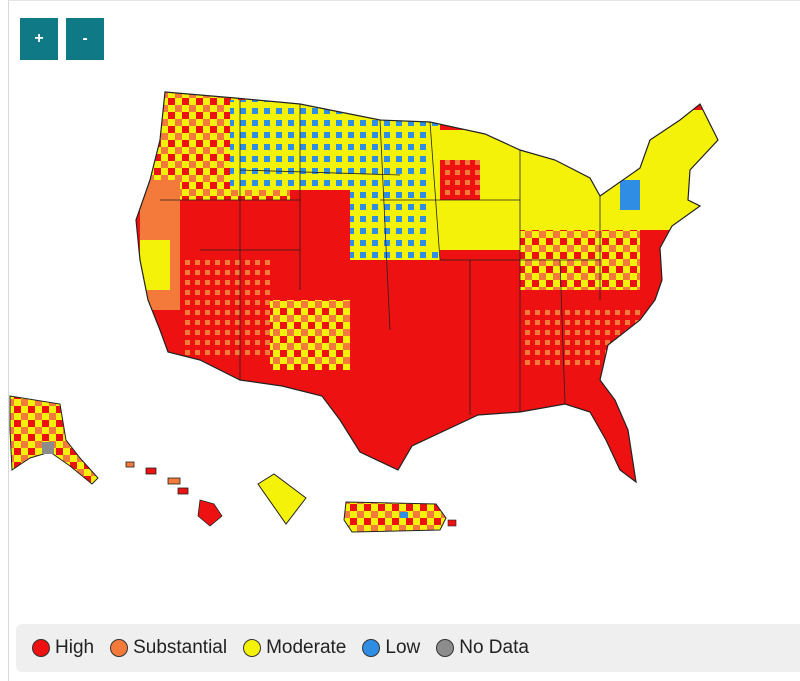  I want to click on high-swatch-icon, so click(41, 648).